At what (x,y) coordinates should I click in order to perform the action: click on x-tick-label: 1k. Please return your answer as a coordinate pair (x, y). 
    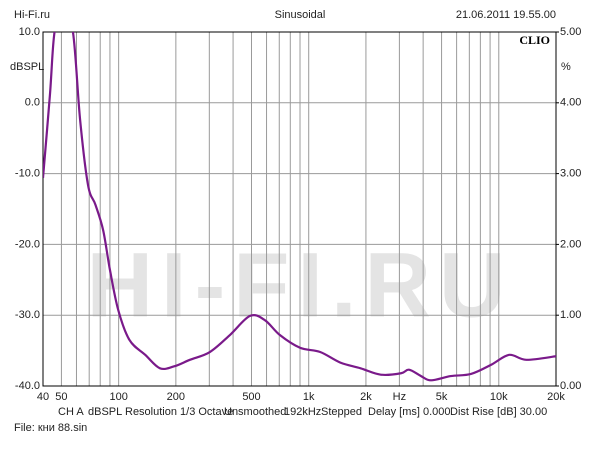
    Looking at the image, I should click on (309, 397).